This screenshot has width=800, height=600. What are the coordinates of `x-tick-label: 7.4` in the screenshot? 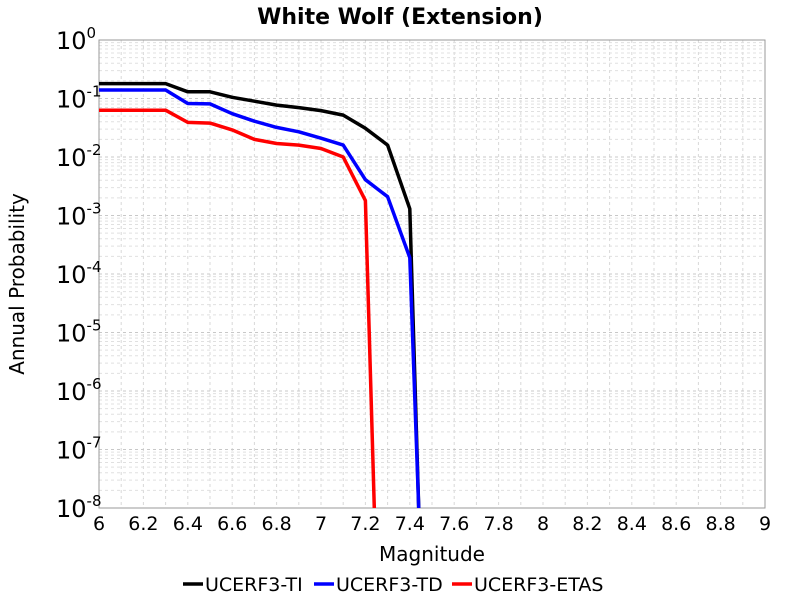 It's located at (410, 524).